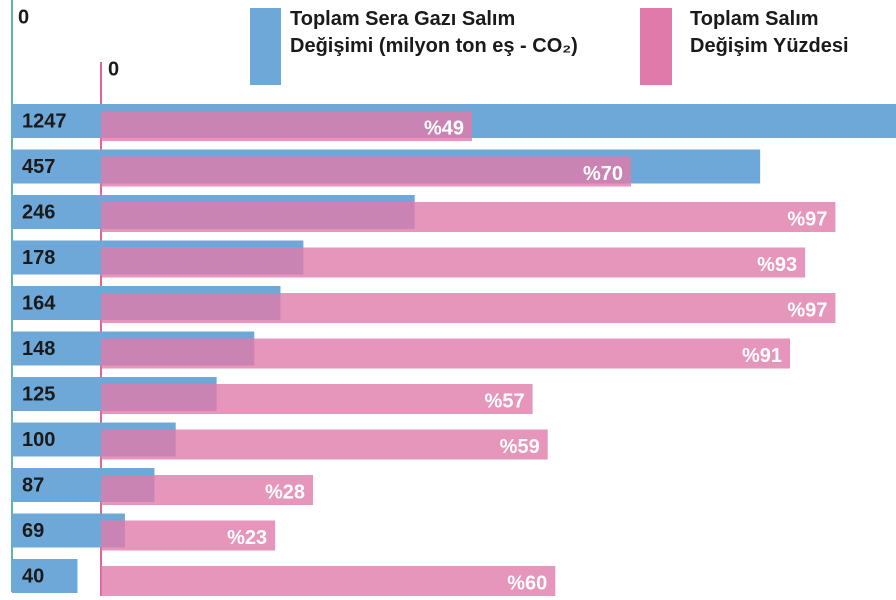 The height and width of the screenshot is (600, 896). What do you see at coordinates (38, 394) in the screenshot?
I see `value-label: 125` at bounding box center [38, 394].